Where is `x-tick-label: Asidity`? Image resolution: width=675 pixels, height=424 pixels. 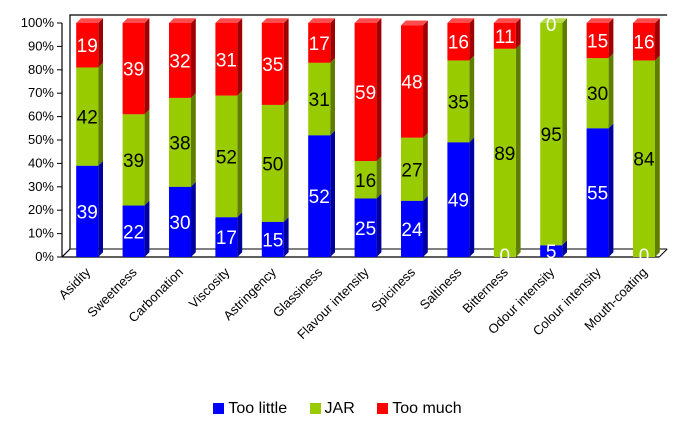 x-tick-label: Asidity is located at coordinates (75, 283).